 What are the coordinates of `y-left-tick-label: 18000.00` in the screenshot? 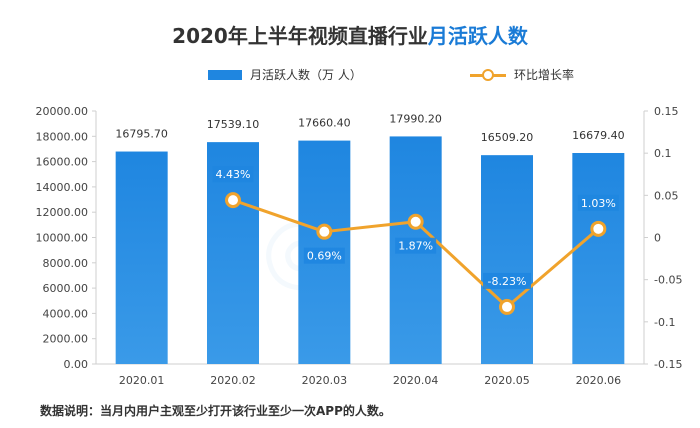 It's located at (62, 136).